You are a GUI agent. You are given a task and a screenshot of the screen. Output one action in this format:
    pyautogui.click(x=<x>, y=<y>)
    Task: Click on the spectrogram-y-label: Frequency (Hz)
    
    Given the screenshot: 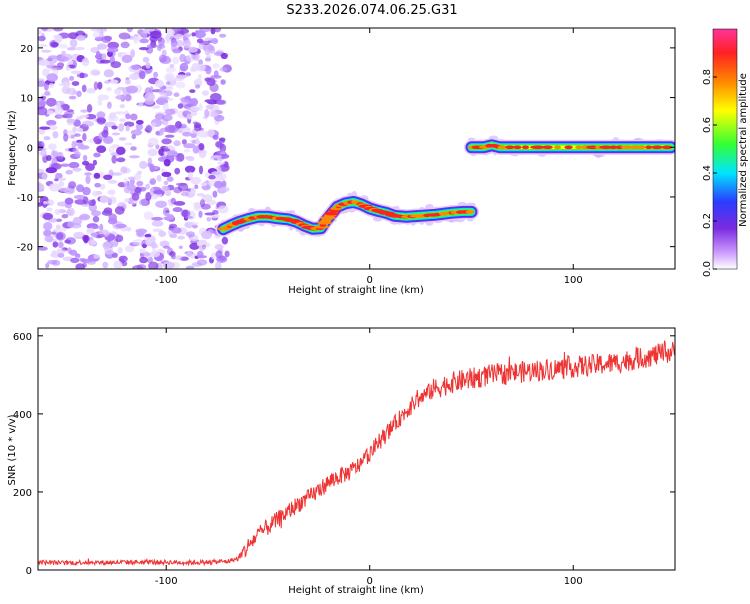 What is the action you would take?
    pyautogui.click(x=12, y=148)
    